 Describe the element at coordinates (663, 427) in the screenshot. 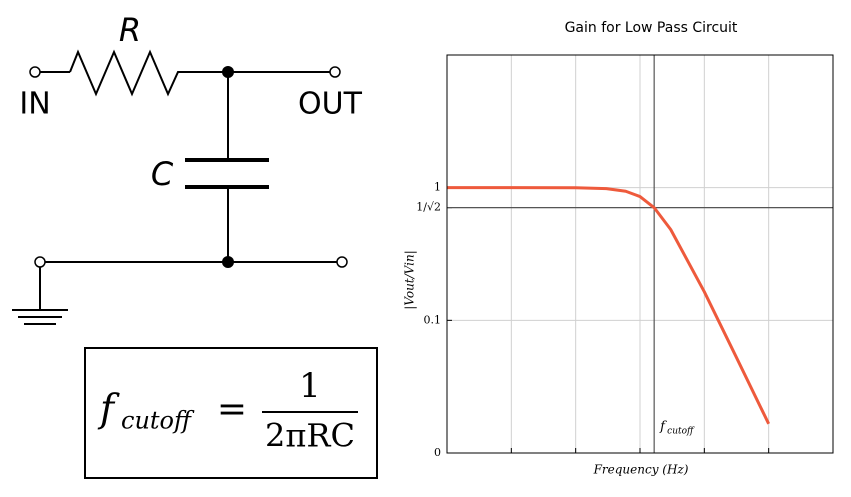

I see `annotation: f` at that location.